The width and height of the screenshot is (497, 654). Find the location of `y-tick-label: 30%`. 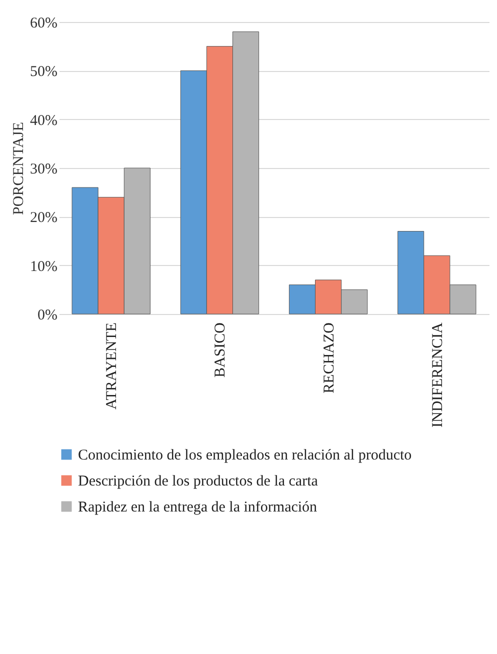

y-tick-label: 30% is located at coordinates (44, 170).